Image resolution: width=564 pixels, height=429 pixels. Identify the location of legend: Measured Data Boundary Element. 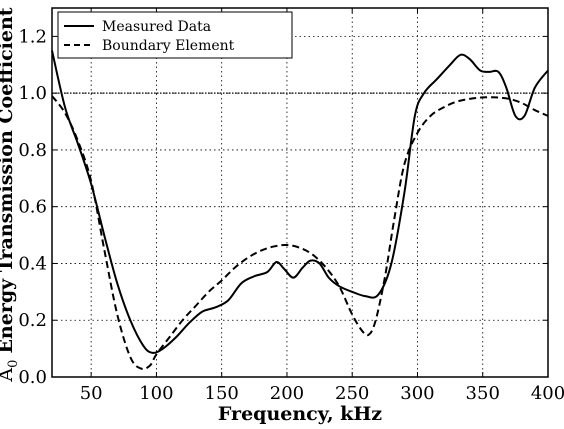
(175, 35).